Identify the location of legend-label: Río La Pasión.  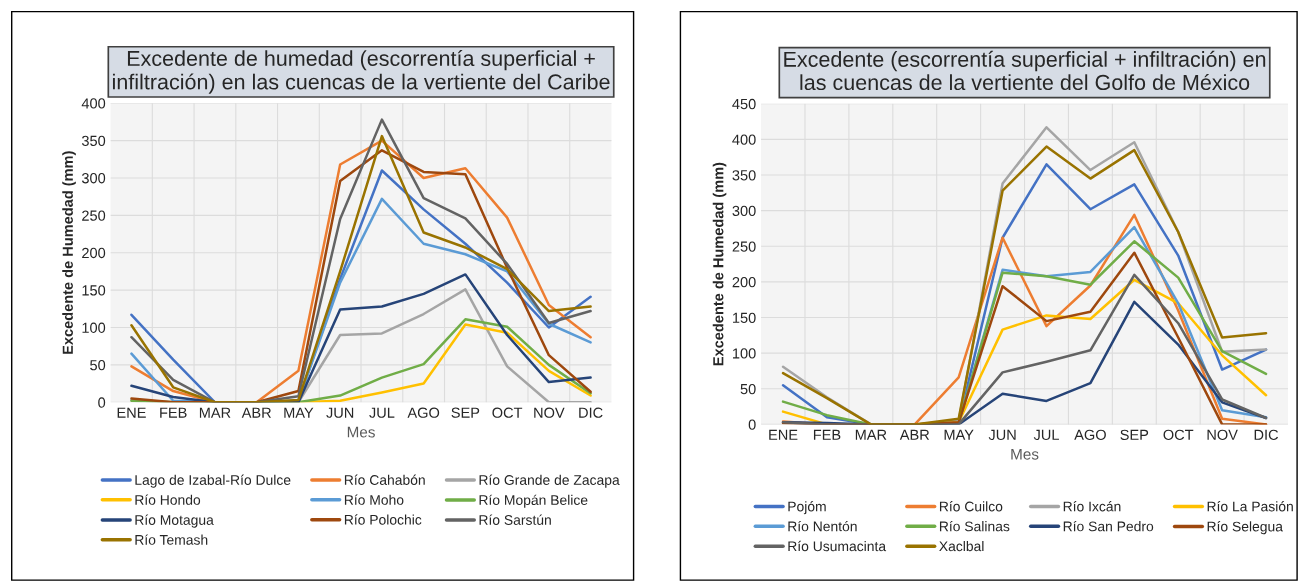
(1250, 506).